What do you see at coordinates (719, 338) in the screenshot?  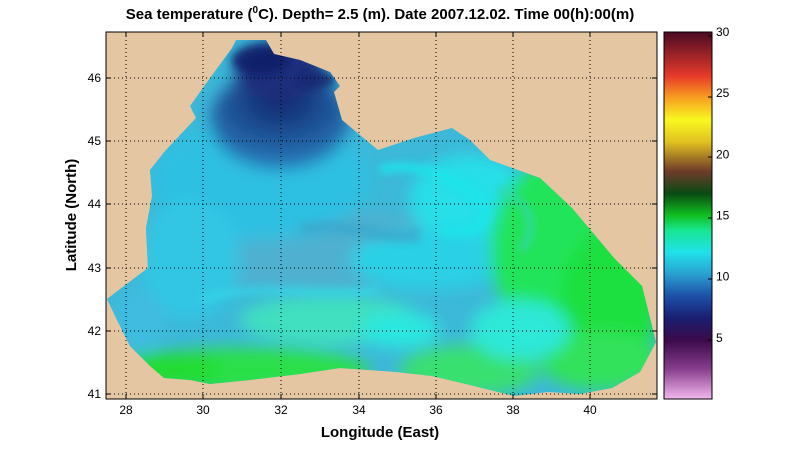 I see `colorbar-tick-label: 5` at bounding box center [719, 338].